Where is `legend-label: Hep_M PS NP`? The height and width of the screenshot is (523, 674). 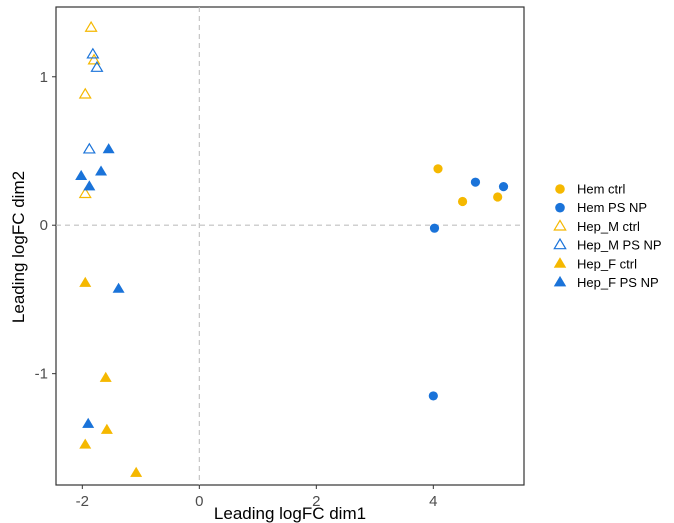
legend-label: Hep_M PS NP is located at coordinates (619, 245).